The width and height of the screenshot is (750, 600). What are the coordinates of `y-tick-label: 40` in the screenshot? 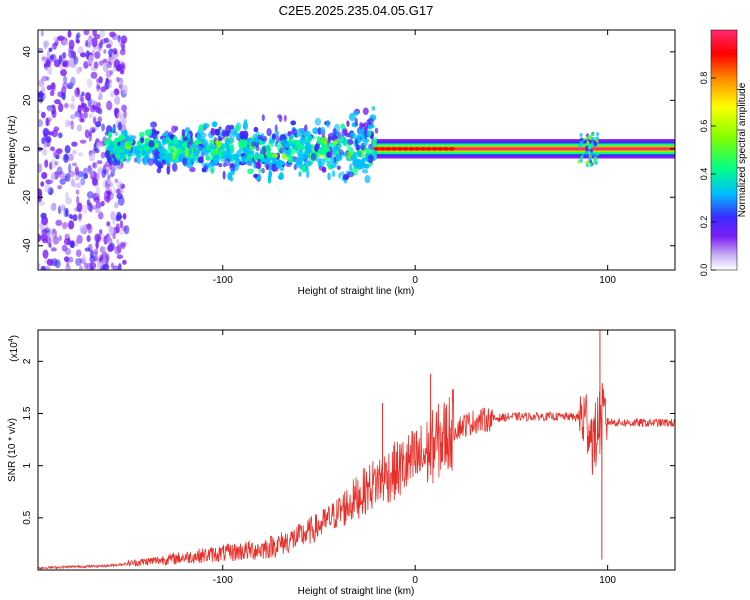 It's located at (27, 52).